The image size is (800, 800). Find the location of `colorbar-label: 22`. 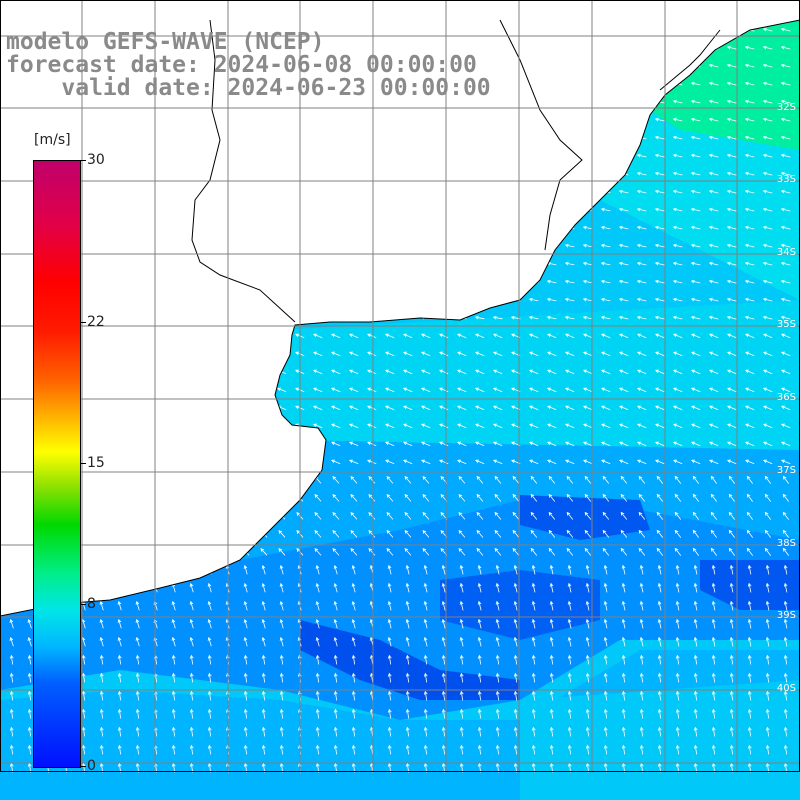

colorbar-label: 22 is located at coordinates (96, 321).